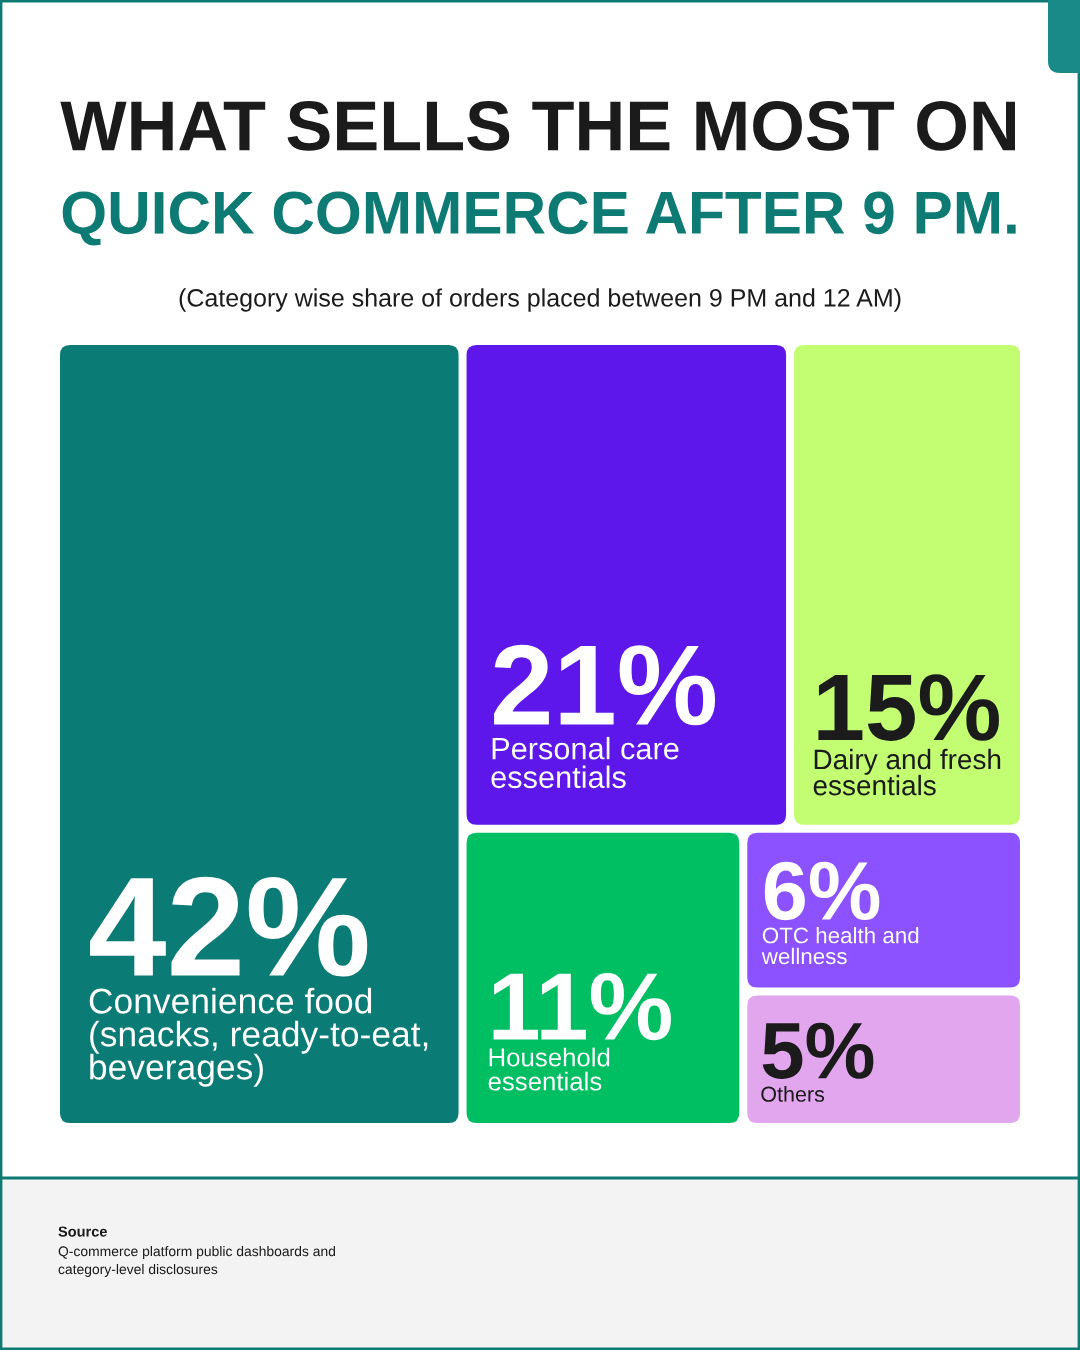  I want to click on data-label: 5%, so click(818, 1050).